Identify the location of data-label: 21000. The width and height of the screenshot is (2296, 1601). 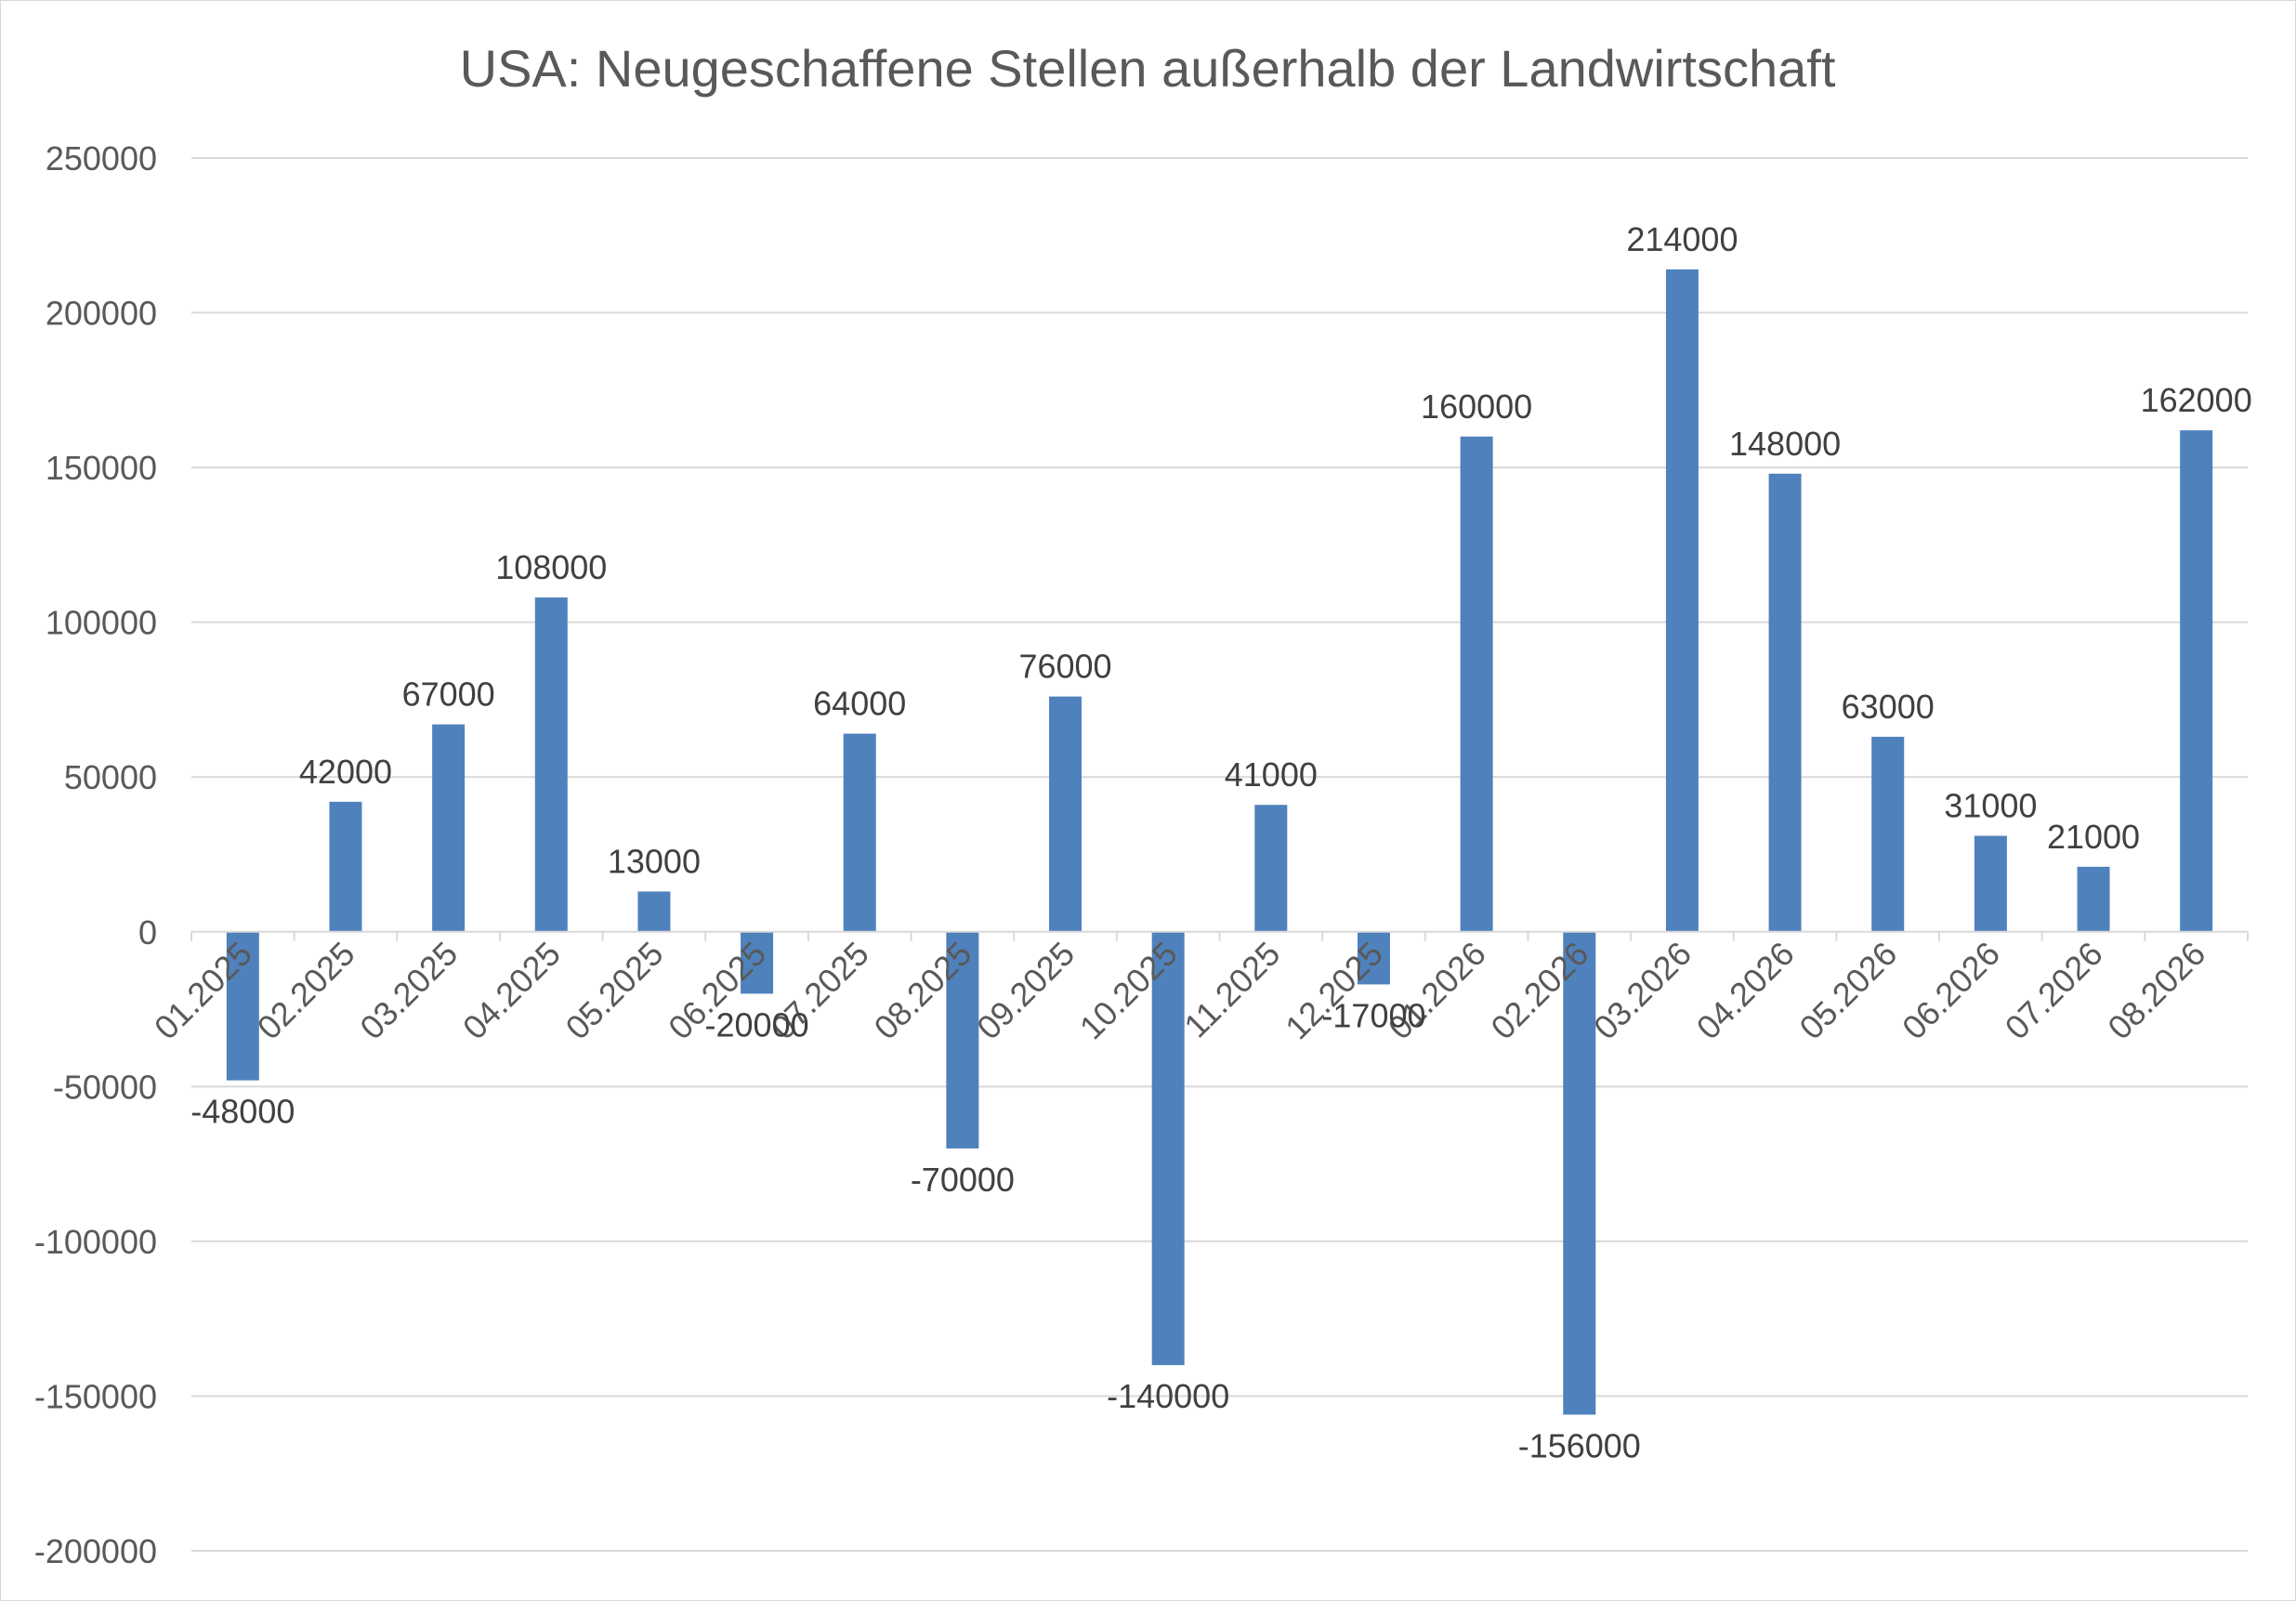
(2093, 837).